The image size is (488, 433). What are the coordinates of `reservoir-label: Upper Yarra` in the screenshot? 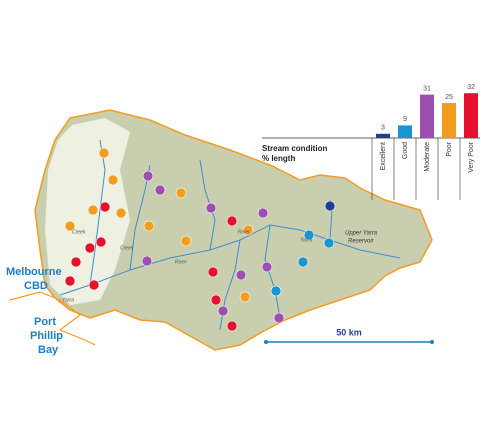 It's located at (361, 234).